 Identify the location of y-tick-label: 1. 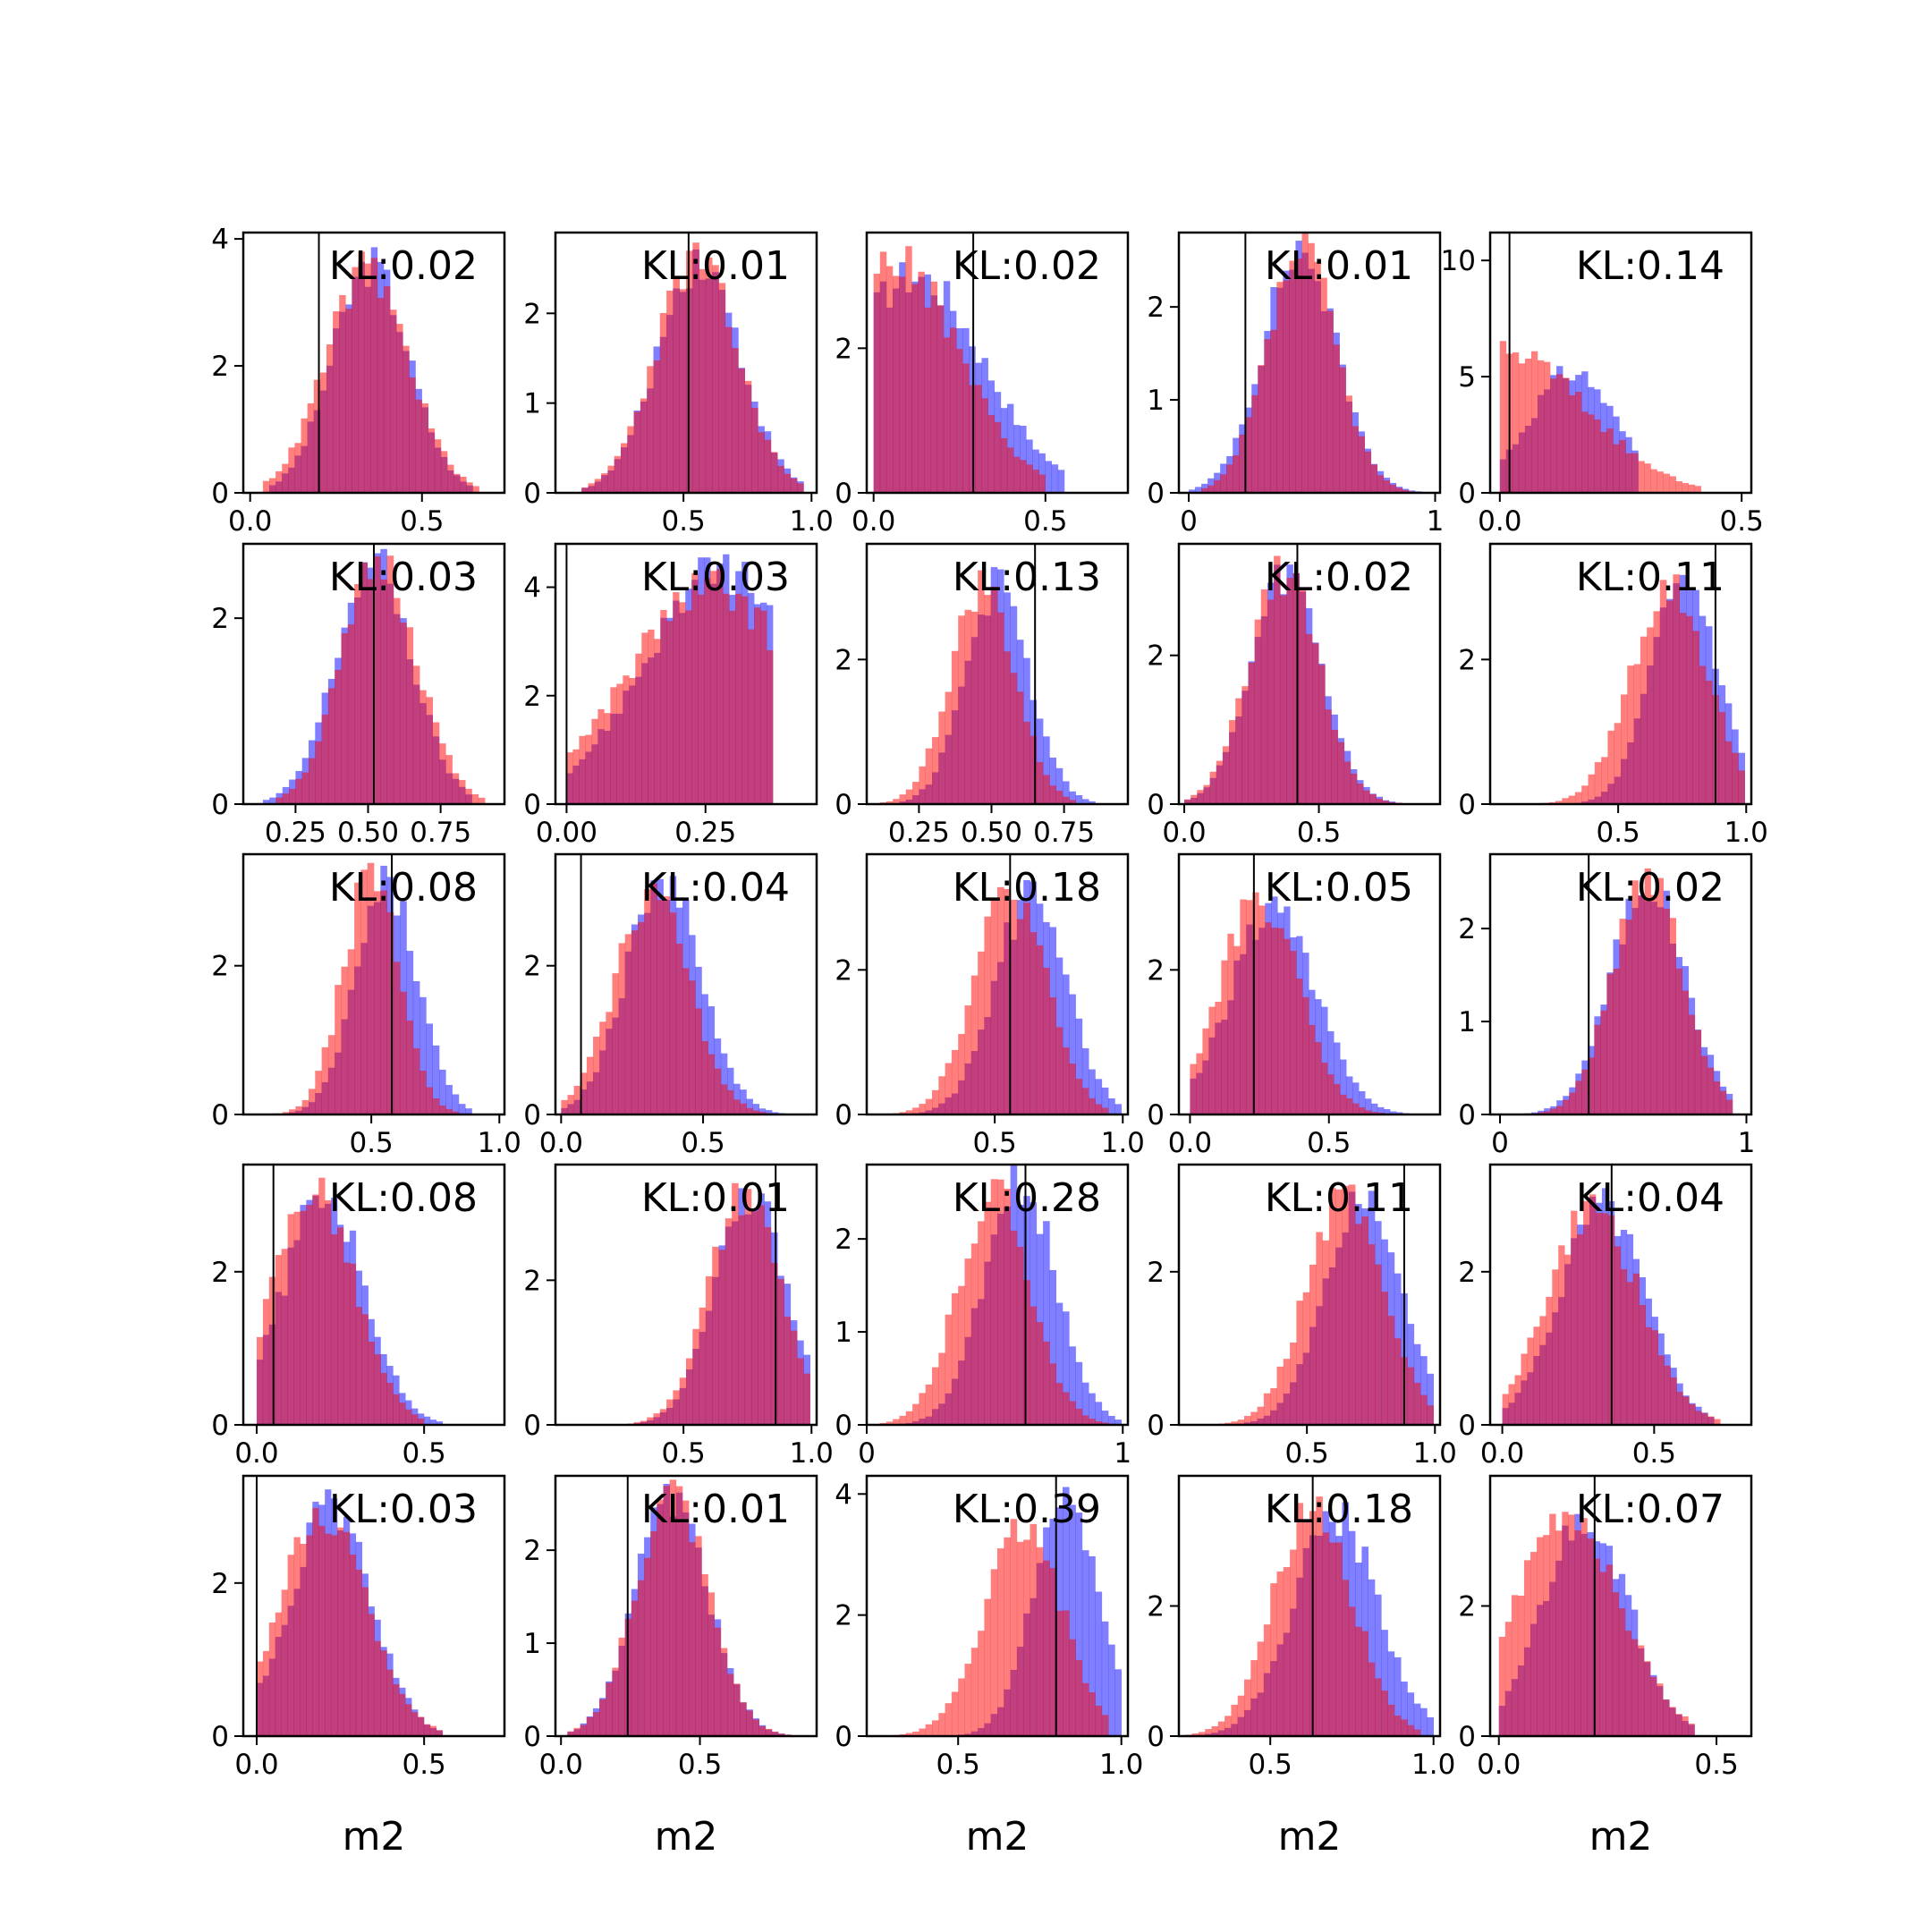
(1467, 1022).